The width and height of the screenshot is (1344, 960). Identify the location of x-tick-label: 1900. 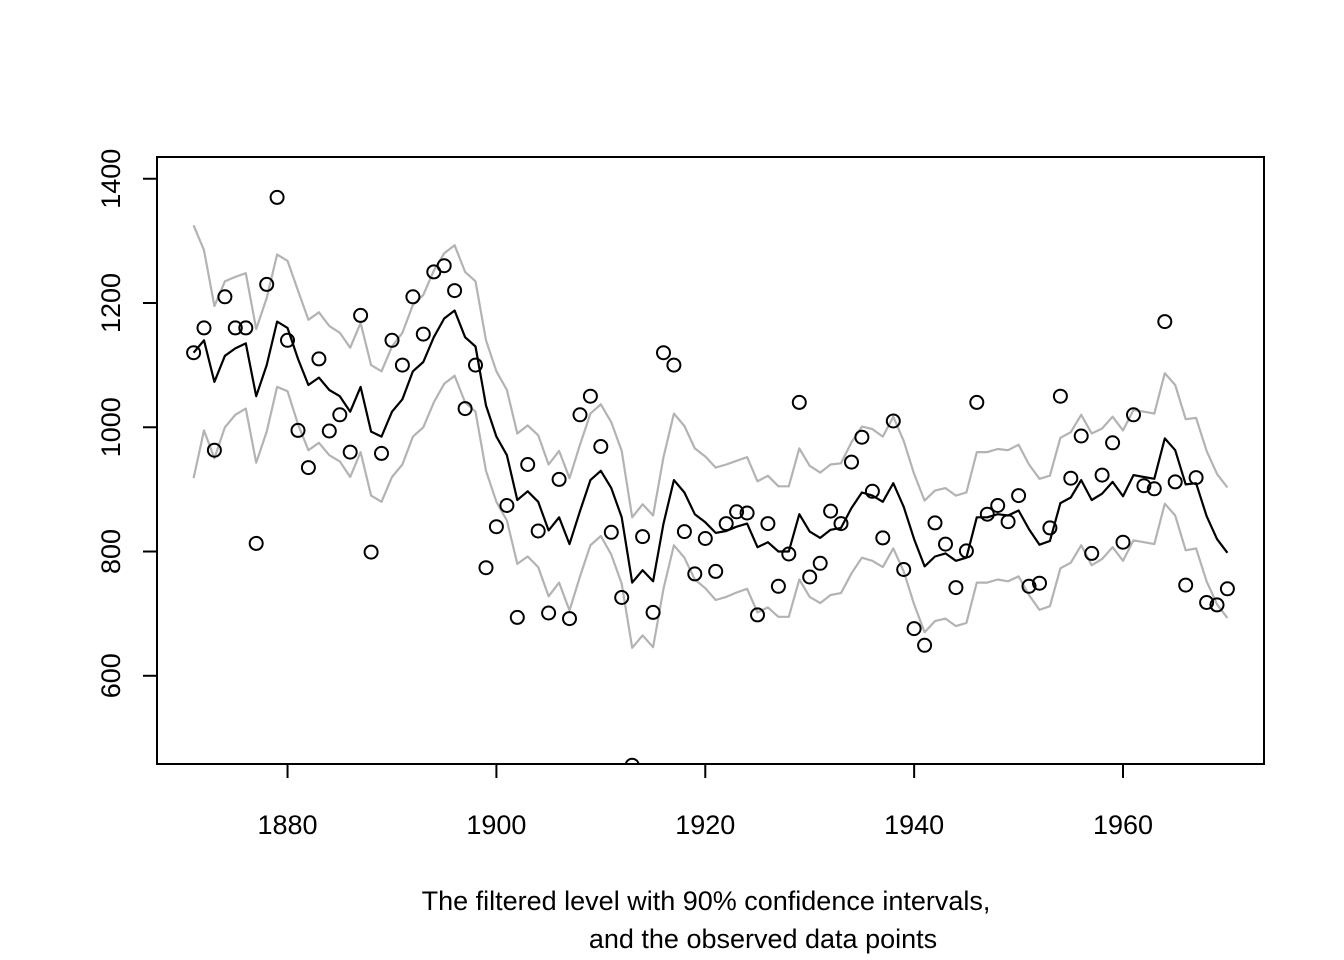
(496, 825).